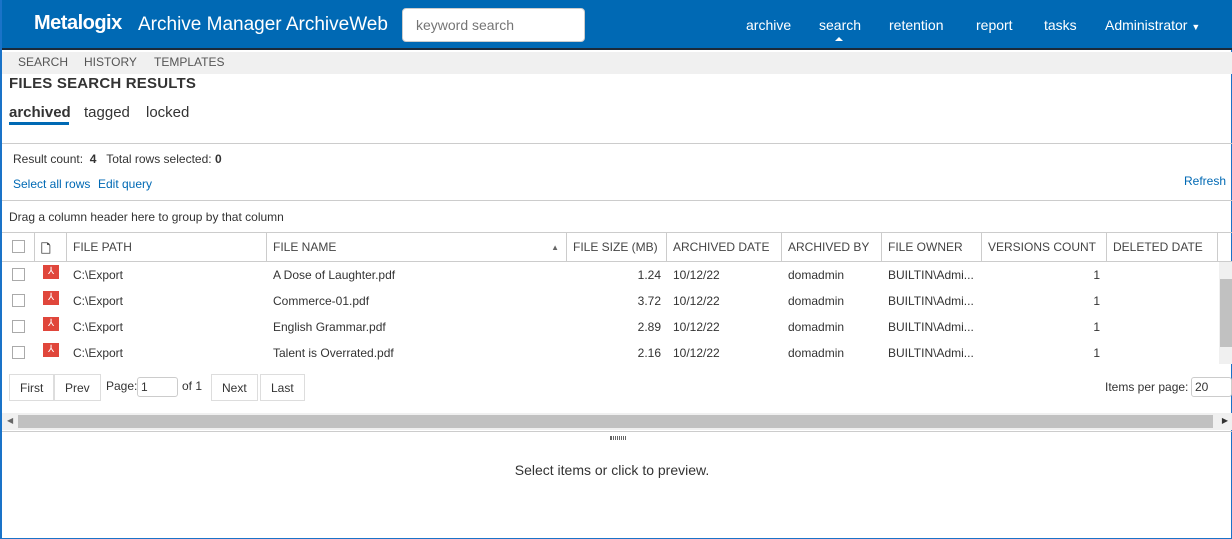 This screenshot has width=1232, height=539. Describe the element at coordinates (39, 123) in the screenshot. I see `active-tab-underline` at that location.